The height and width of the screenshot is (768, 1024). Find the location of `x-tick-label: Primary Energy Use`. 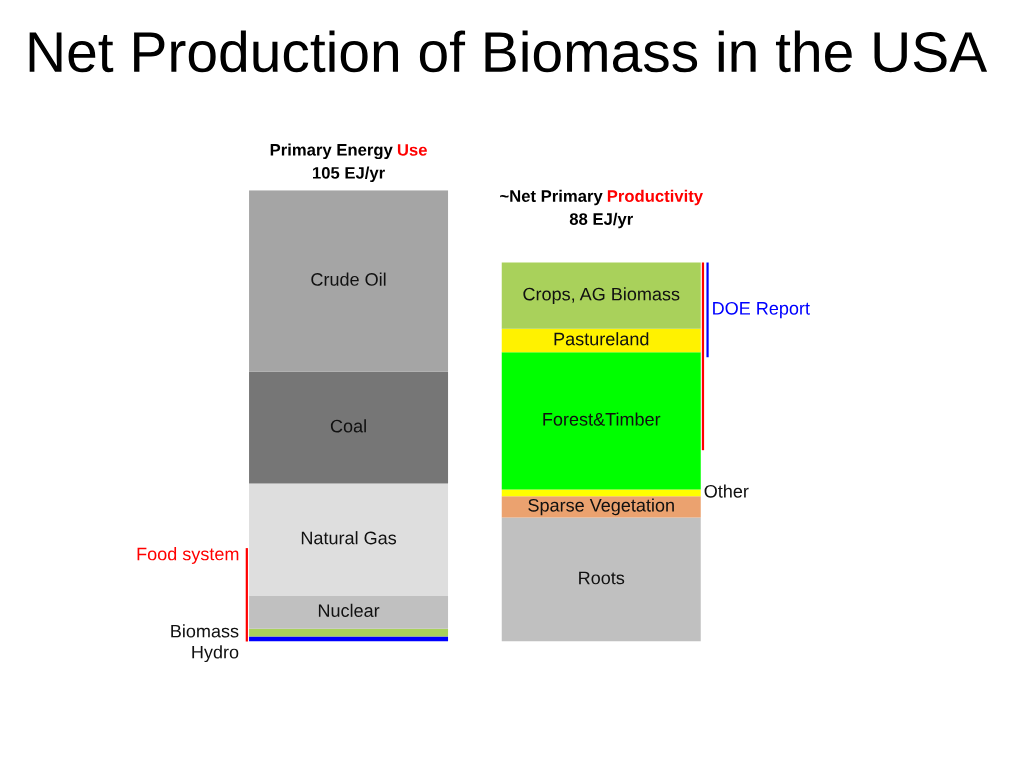

x-tick-label: Primary Energy Use is located at coordinates (348, 151).